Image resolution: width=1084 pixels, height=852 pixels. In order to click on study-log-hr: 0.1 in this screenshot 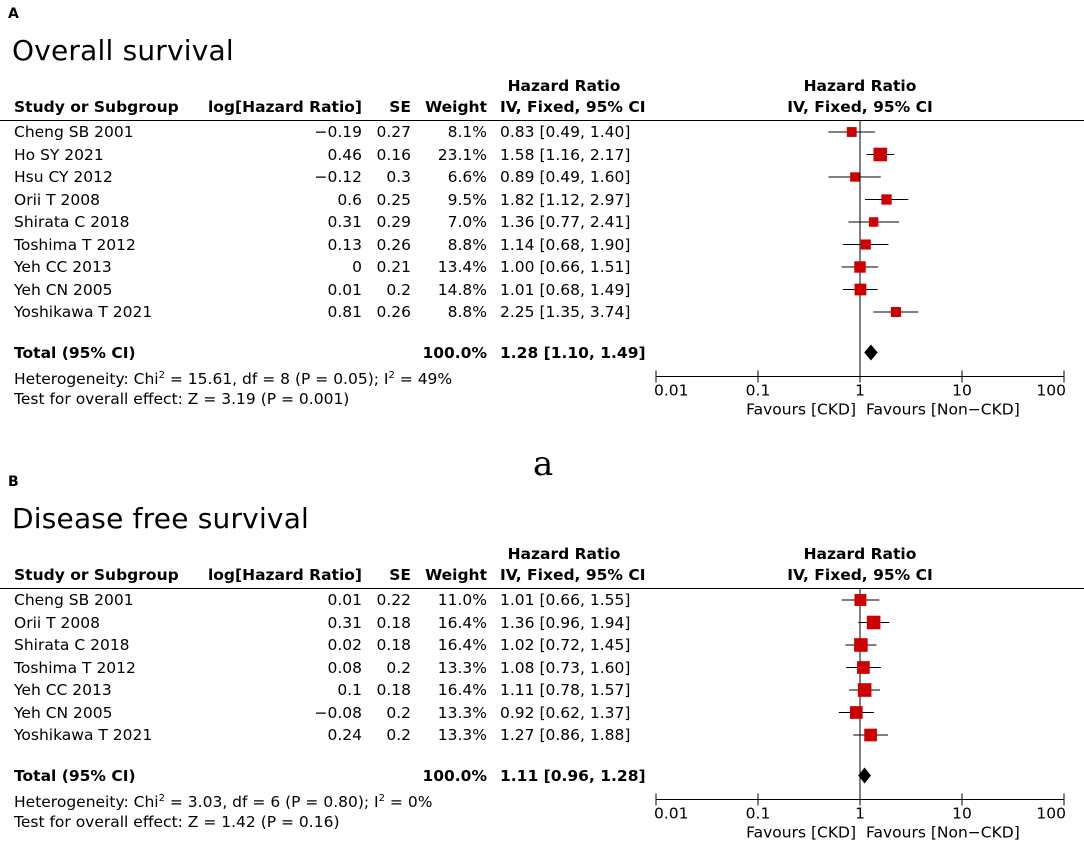, I will do `click(349, 690)`.